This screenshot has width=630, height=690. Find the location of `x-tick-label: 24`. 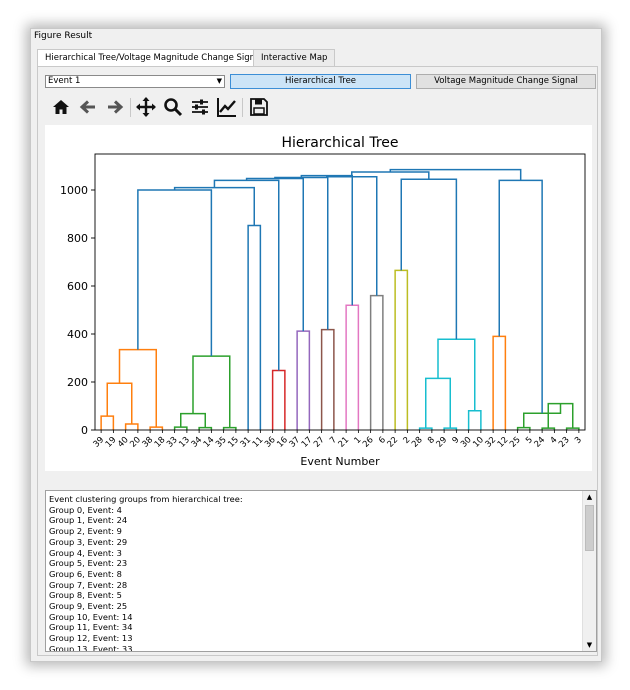

x-tick-label: 24 is located at coordinates (540, 442).